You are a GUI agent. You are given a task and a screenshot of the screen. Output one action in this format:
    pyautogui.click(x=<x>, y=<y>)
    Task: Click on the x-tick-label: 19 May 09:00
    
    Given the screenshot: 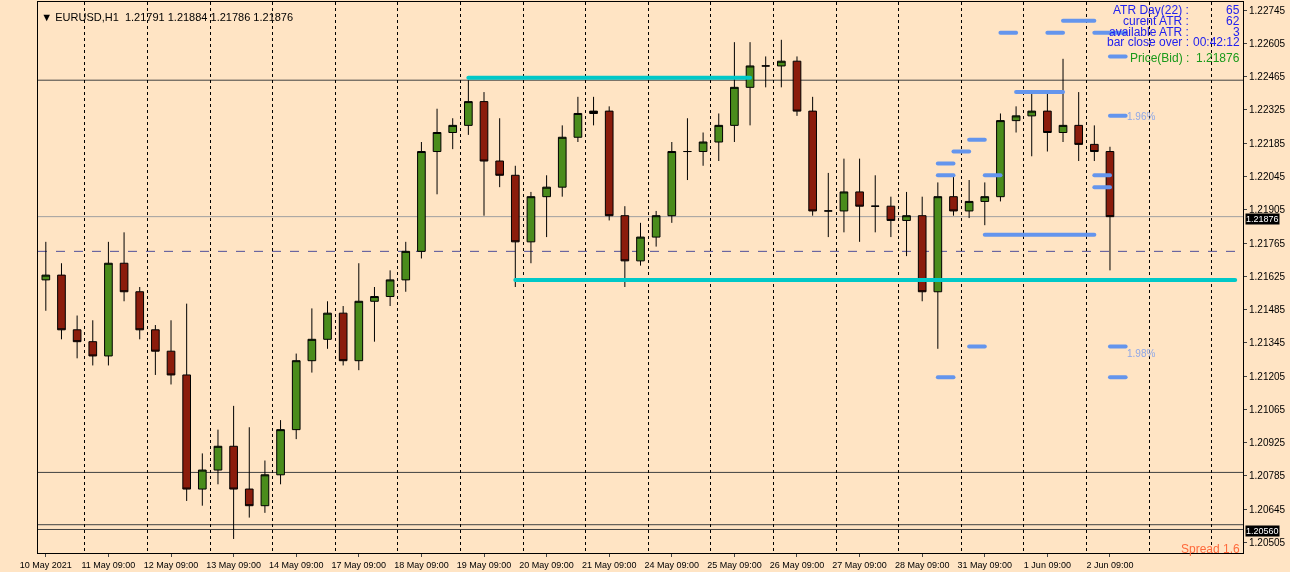 What is the action you would take?
    pyautogui.click(x=484, y=564)
    